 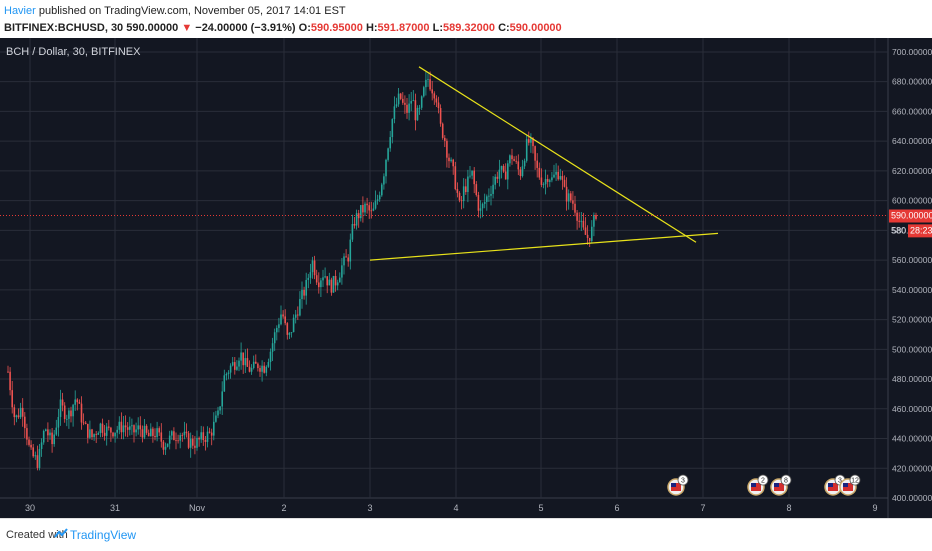 What do you see at coordinates (910, 278) in the screenshot?
I see `price-axis` at bounding box center [910, 278].